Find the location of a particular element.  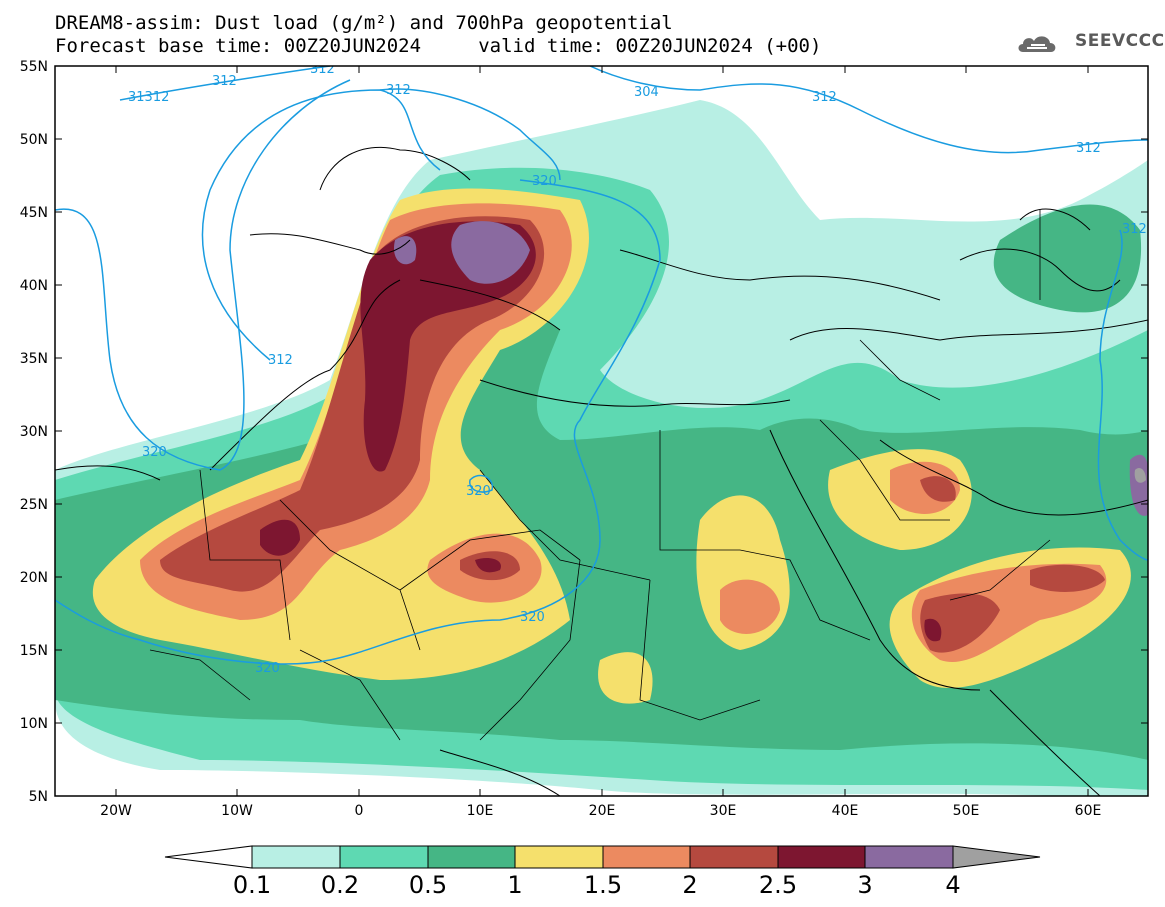

lon-label: 10E is located at coordinates (480, 811).